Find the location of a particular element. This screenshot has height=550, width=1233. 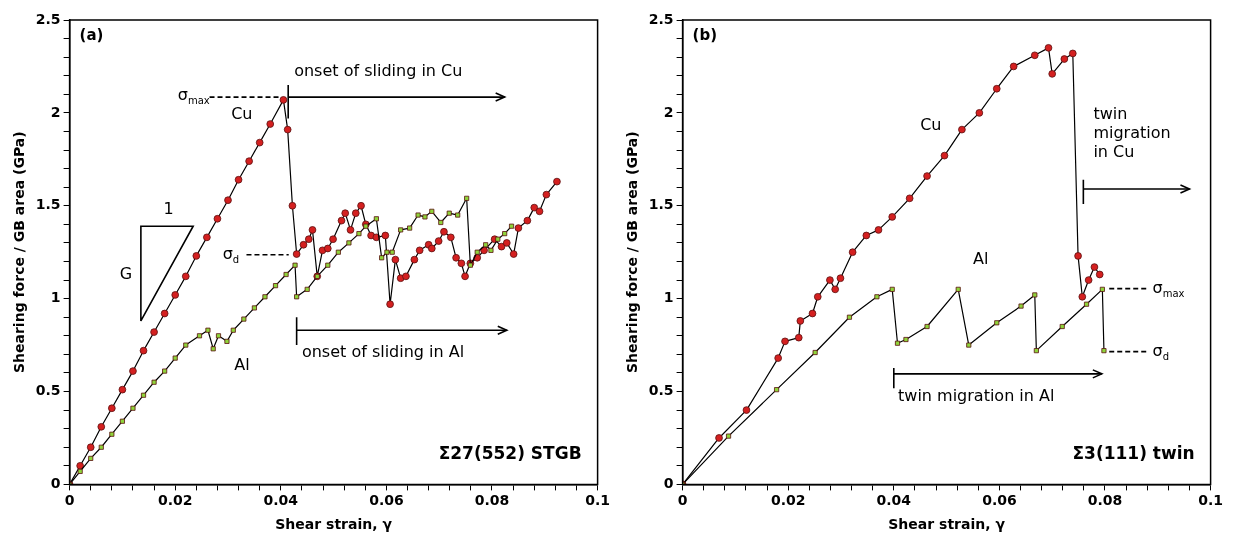

annotation: onset of sliding in Cu is located at coordinates (378, 71).